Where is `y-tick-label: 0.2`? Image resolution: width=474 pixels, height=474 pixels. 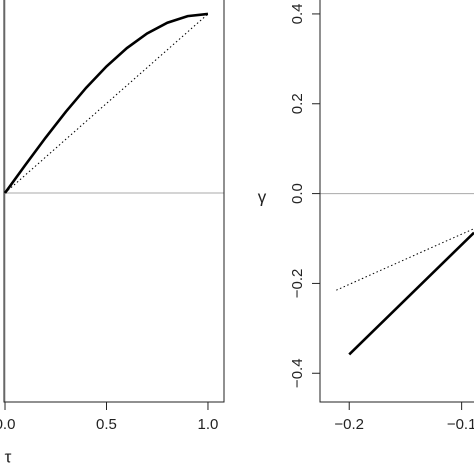 y-tick-label: 0.2 is located at coordinates (297, 103).